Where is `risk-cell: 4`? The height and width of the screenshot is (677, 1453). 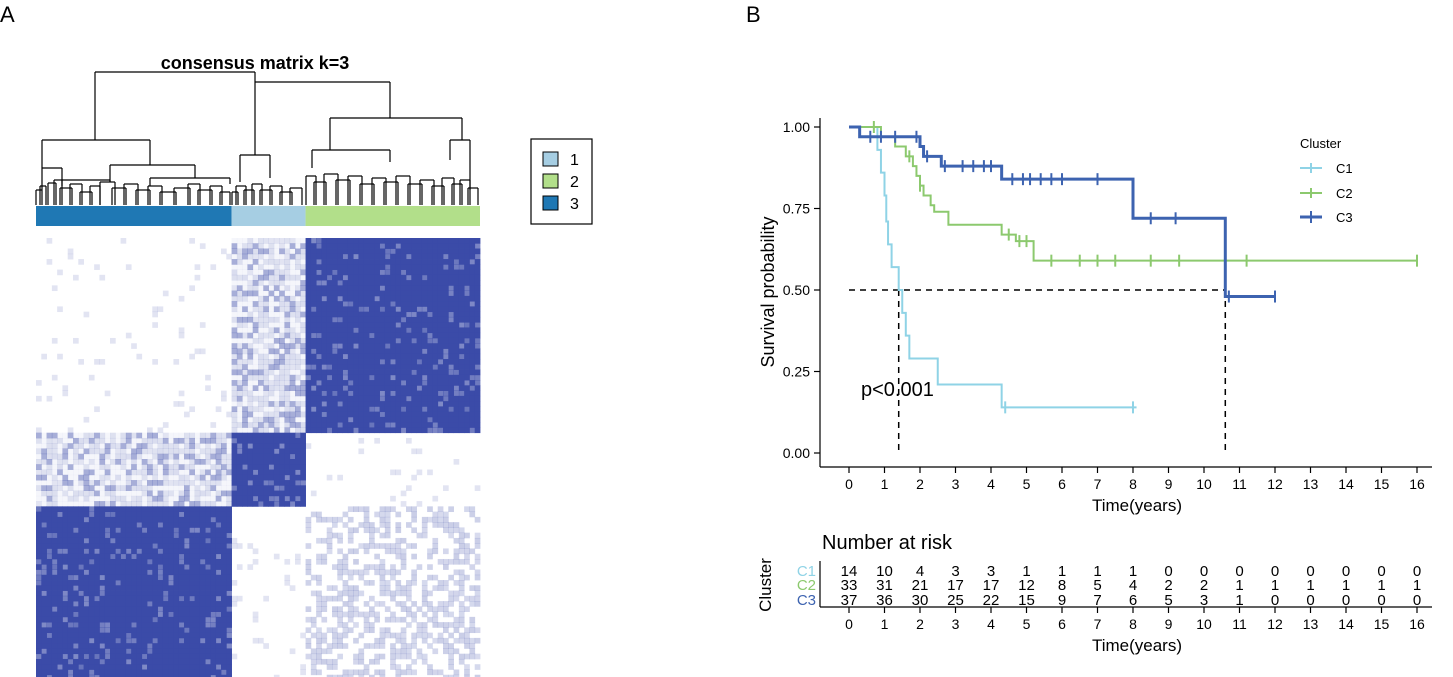 risk-cell: 4 is located at coordinates (920, 571).